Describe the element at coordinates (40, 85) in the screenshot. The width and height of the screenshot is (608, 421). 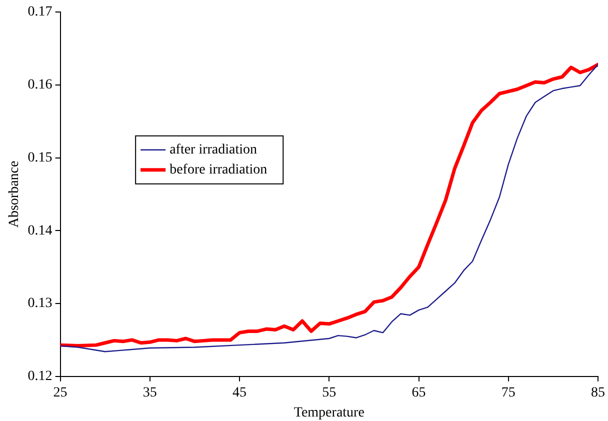
I see `y-tick-label: 0.16` at that location.